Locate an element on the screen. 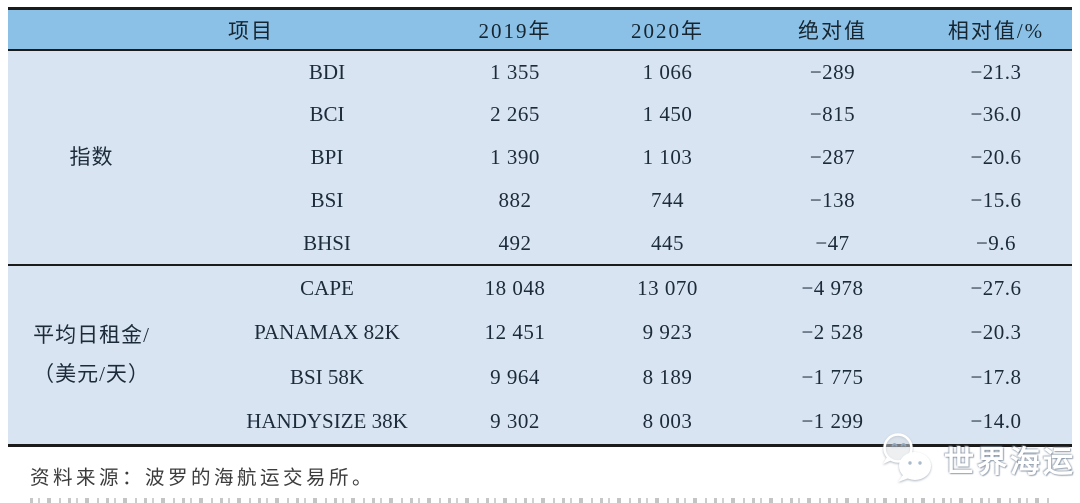 Image resolution: width=1080 pixels, height=503 pixels. cell-absolute: −289 is located at coordinates (832, 71).